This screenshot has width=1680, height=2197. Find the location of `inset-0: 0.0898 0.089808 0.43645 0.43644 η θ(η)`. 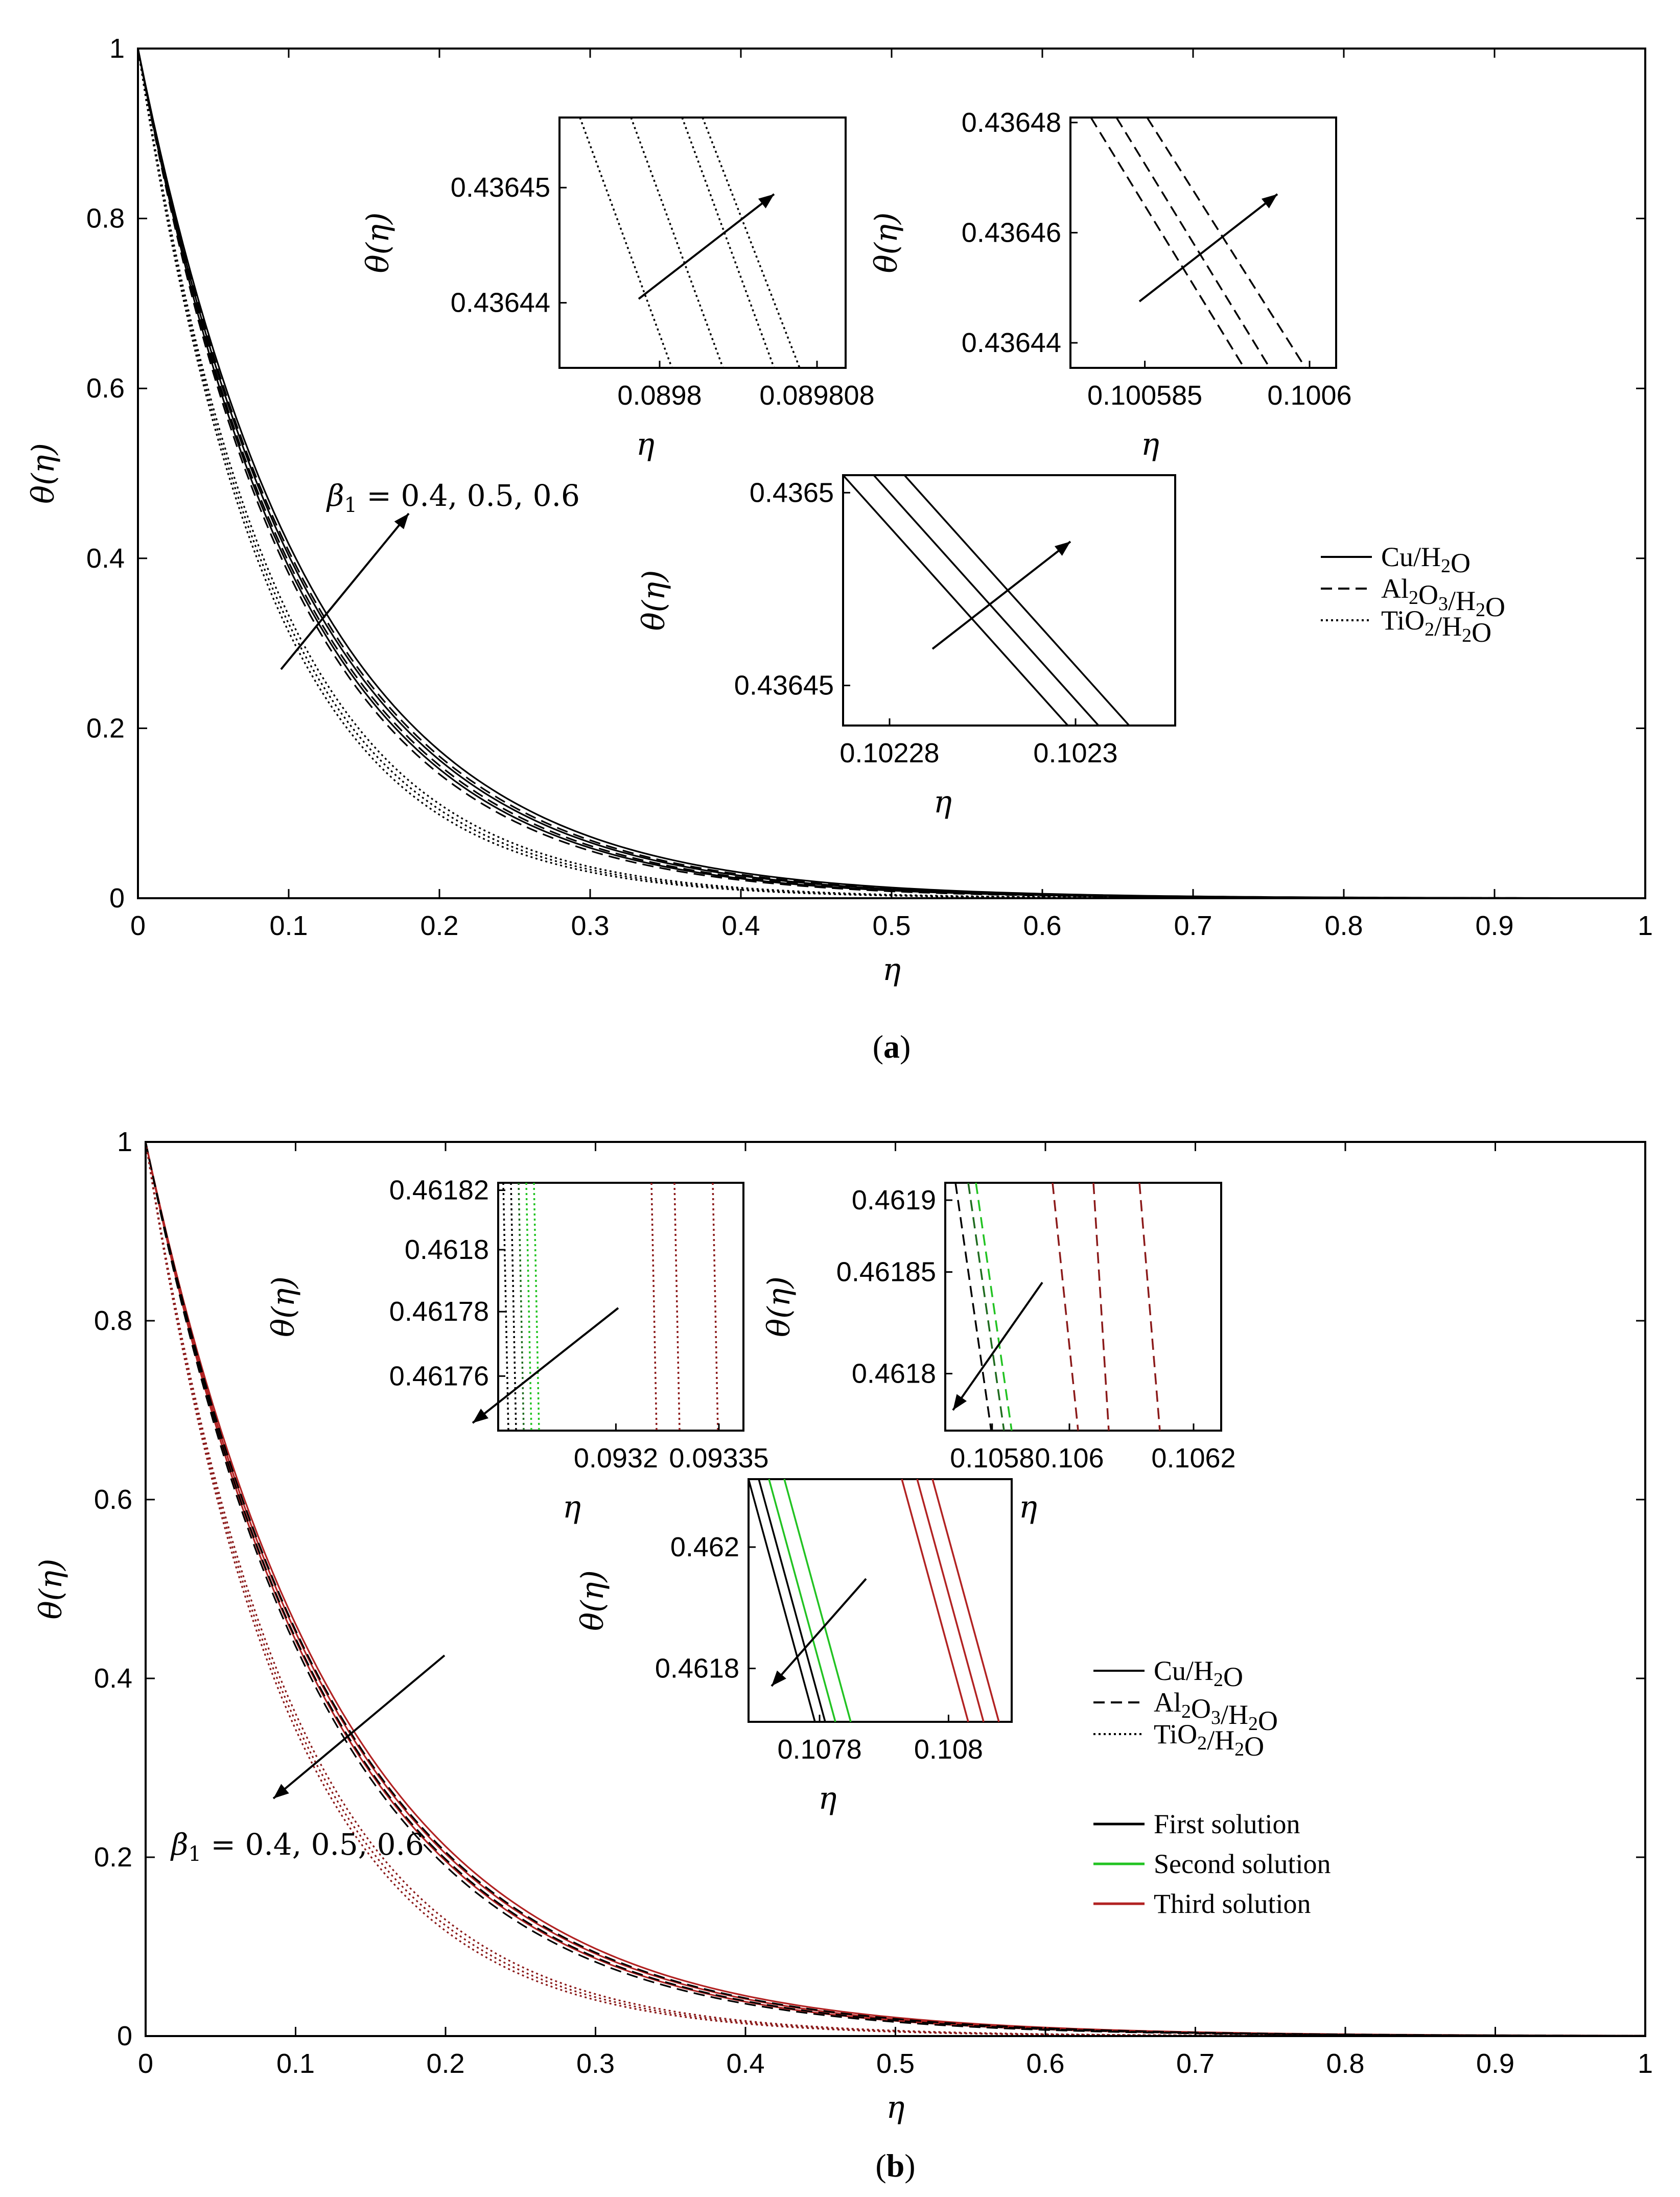

inset-0: 0.0898 0.089808 0.43645 0.43644 η θ(η) is located at coordinates (617, 289).